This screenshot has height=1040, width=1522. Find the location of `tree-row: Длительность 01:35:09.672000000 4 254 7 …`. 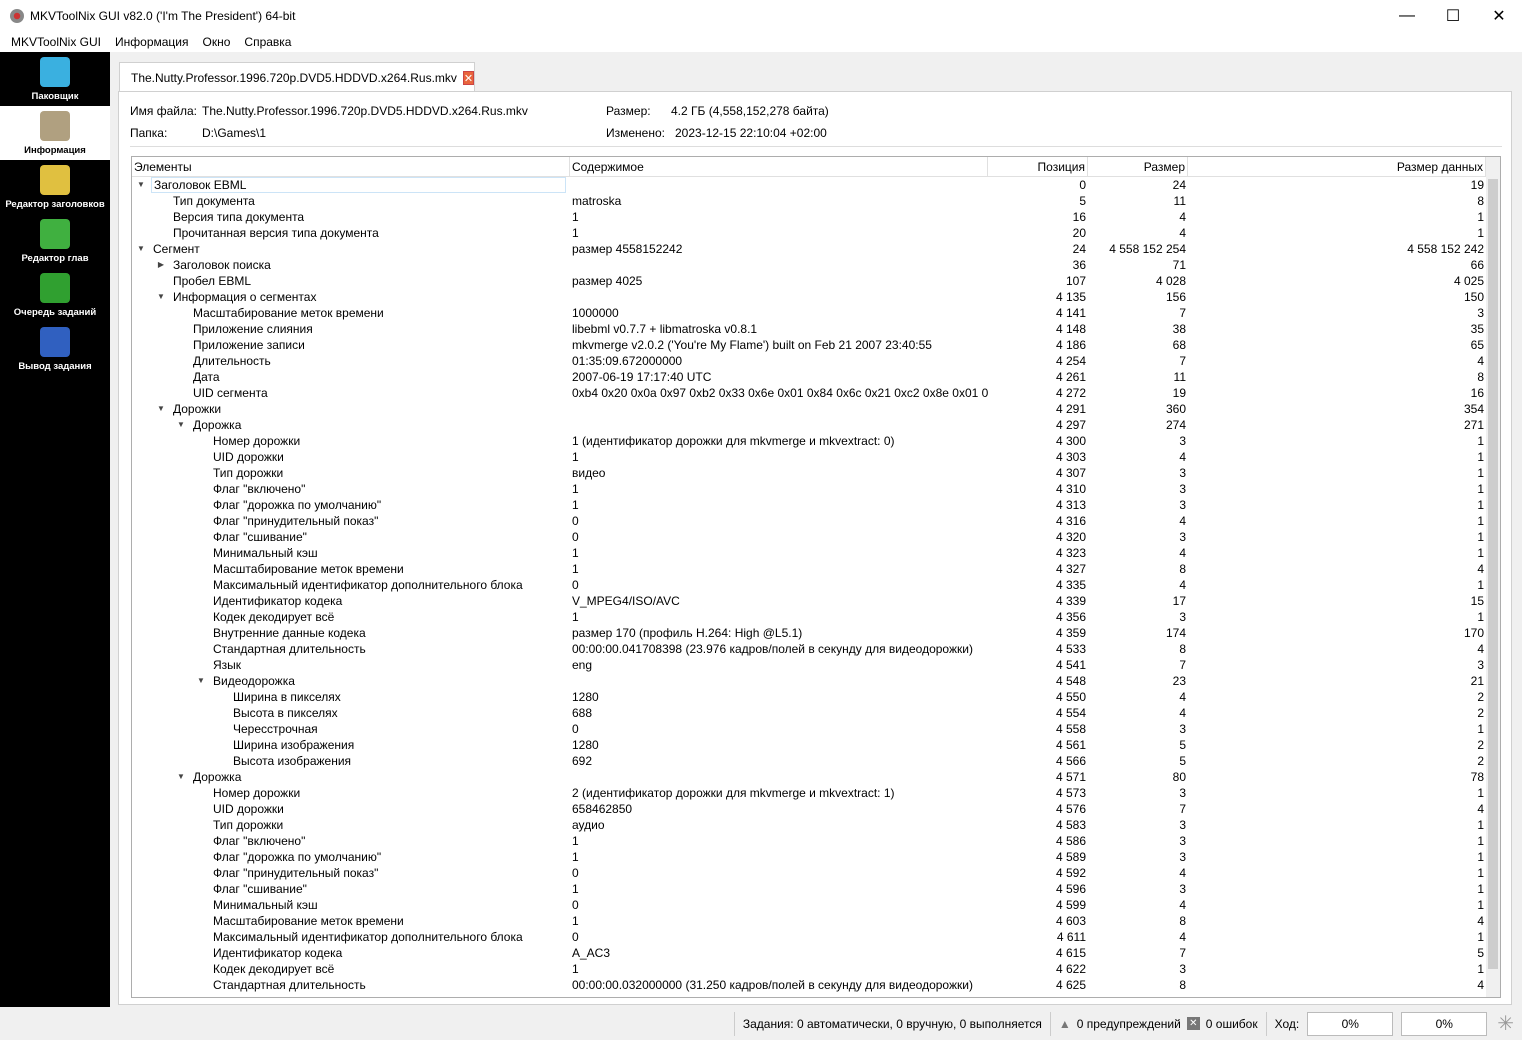

tree-row: Длительность 01:35:09.672000000 4 254 7 … is located at coordinates (816, 361).